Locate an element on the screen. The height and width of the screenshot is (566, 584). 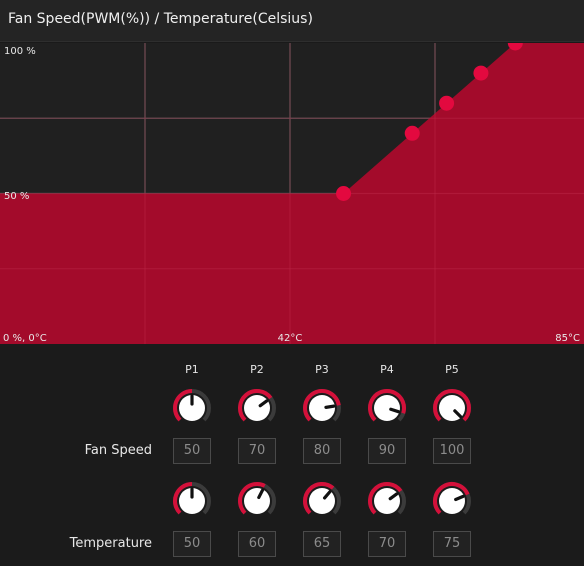
curve-point-p5 is located at coordinates (515, 47).